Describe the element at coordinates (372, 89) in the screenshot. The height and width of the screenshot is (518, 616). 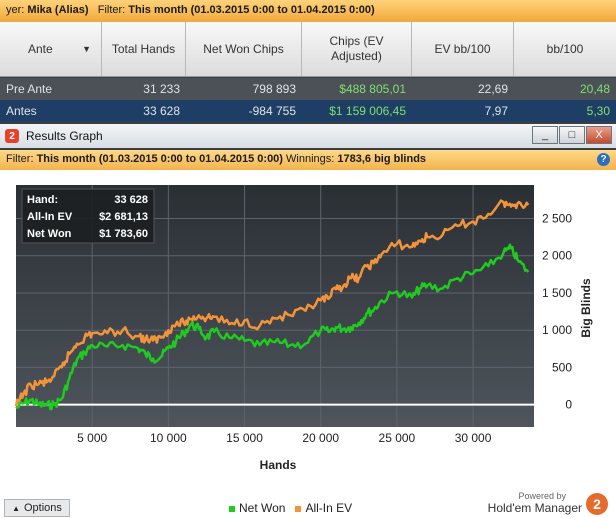
I see `table-cell: $488 805,01` at that location.